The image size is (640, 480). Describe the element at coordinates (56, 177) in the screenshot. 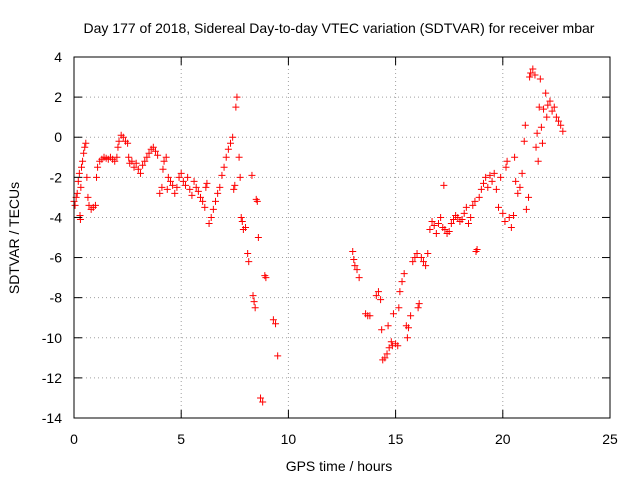

I see `y-tick-label: -2` at that location.